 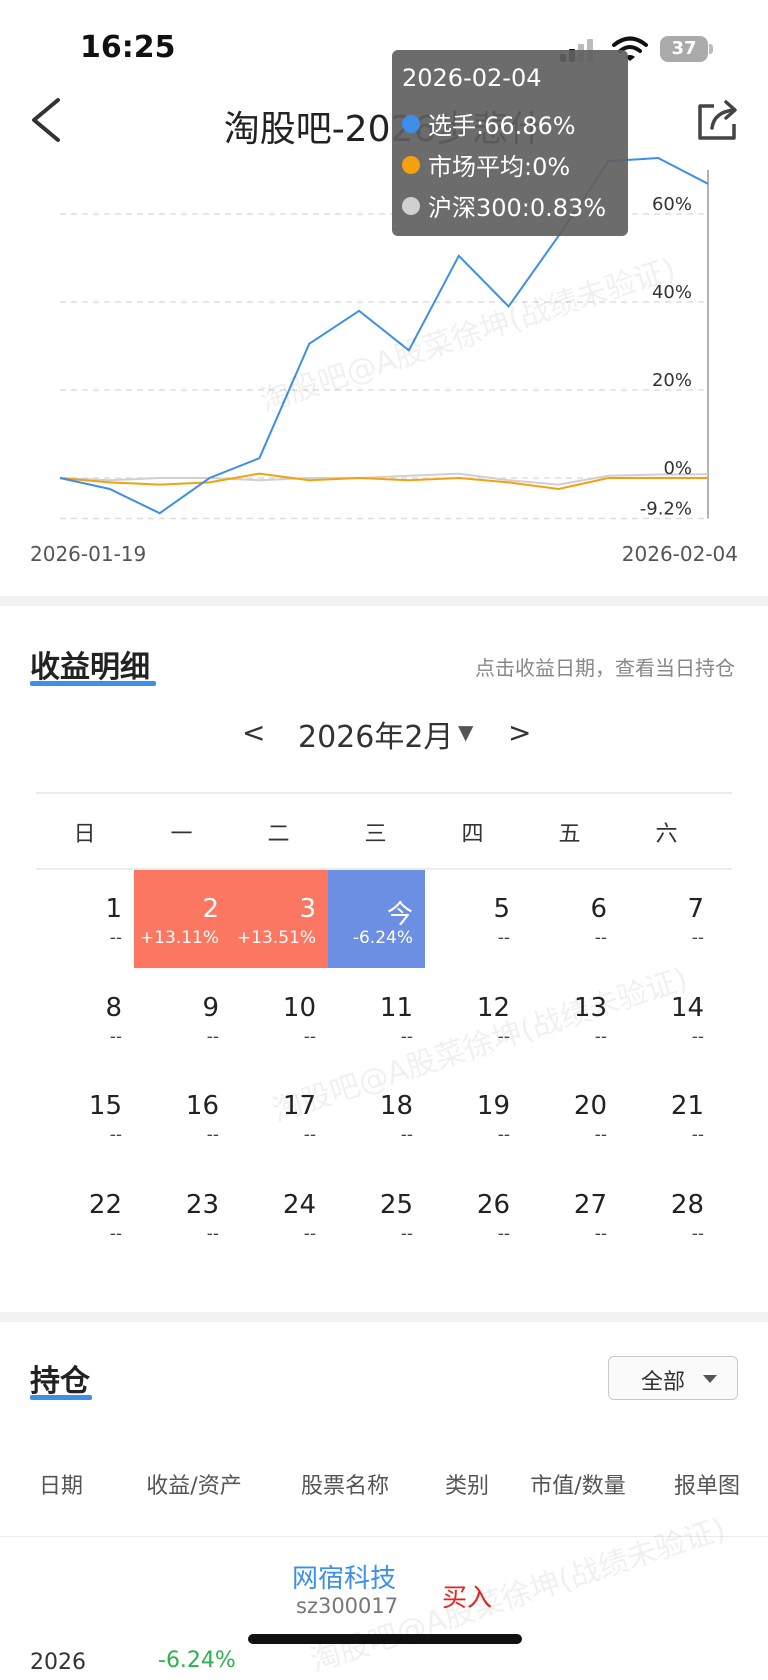 I want to click on home-indicator, so click(x=385, y=1639).